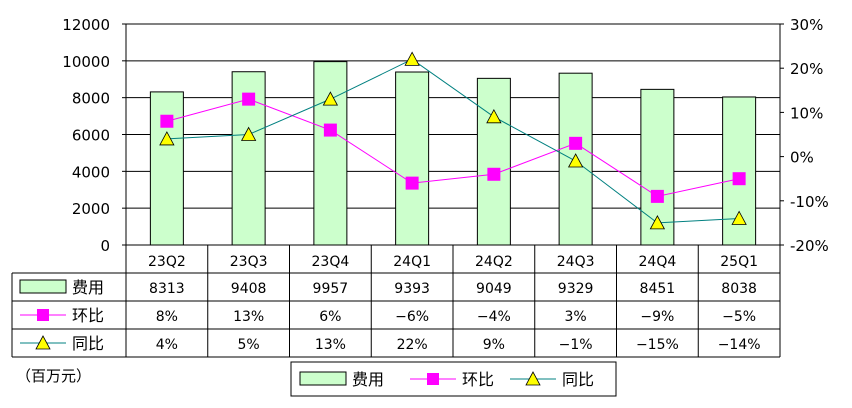 The image size is (852, 408). I want to click on category-label: 24Q3, so click(576, 262).